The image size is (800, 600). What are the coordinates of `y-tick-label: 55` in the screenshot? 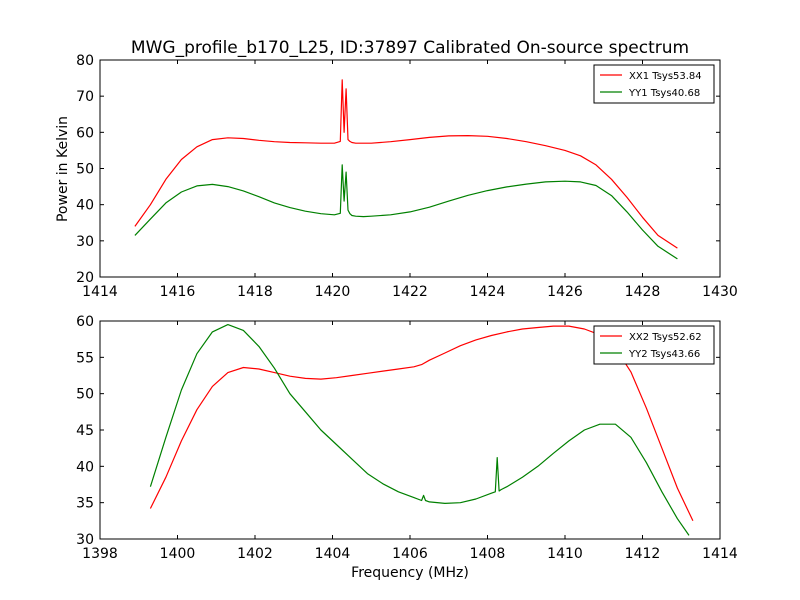 It's located at (85, 358).